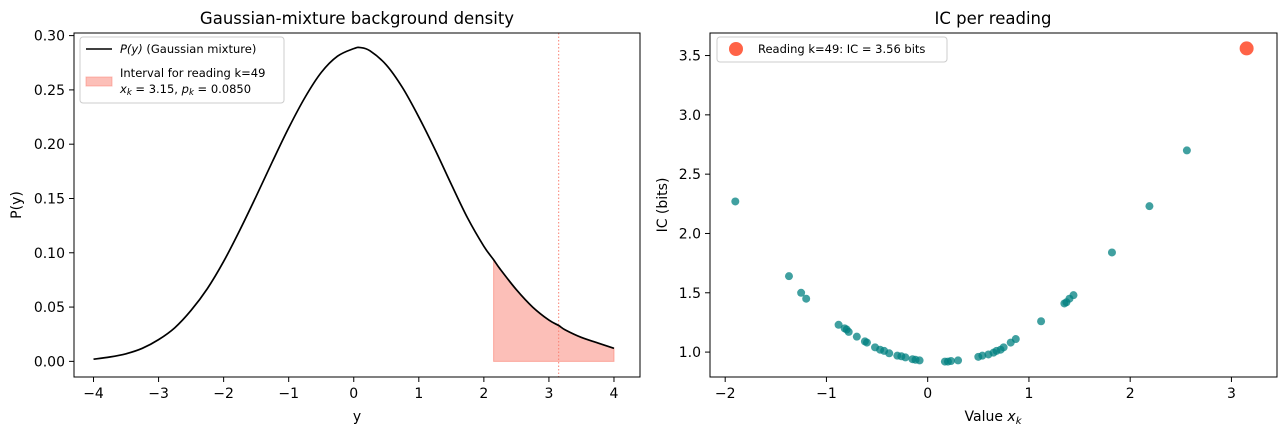 This screenshot has height=440, width=1287. I want to click on ic-legend-box, so click(832, 49).